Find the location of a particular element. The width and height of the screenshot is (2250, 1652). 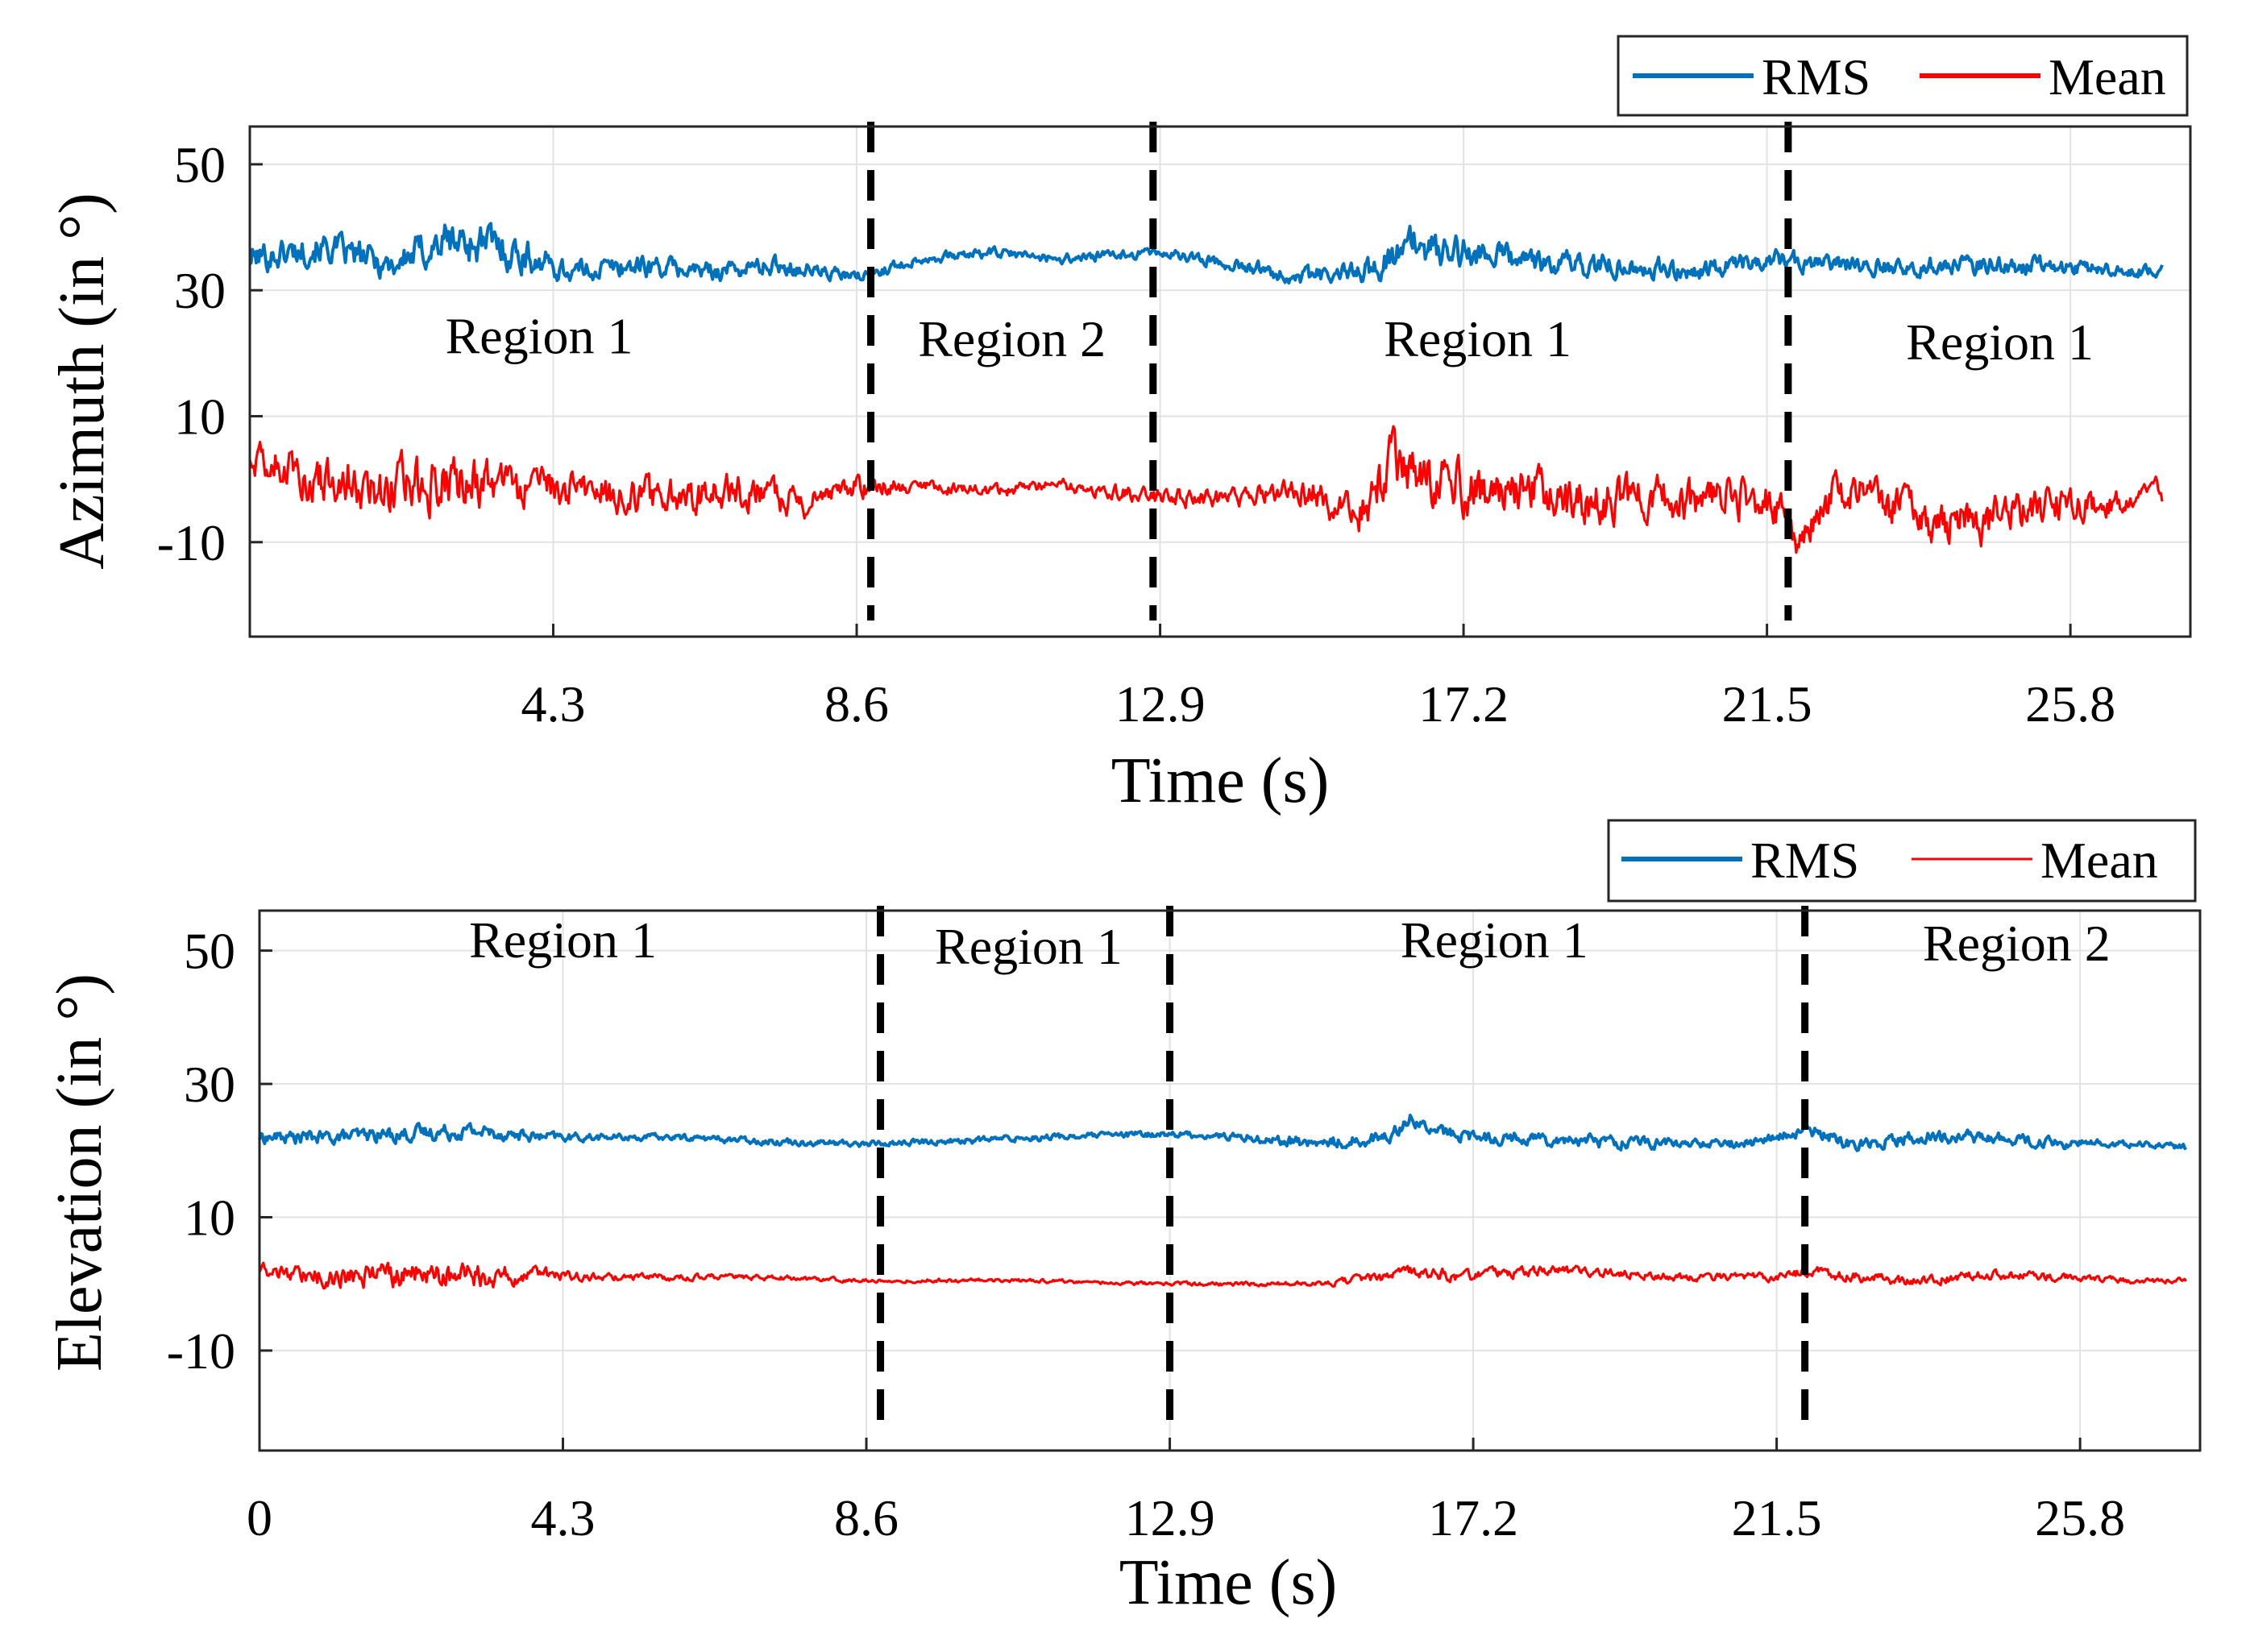

azimuth-region-boundaries is located at coordinates (1329, 371).